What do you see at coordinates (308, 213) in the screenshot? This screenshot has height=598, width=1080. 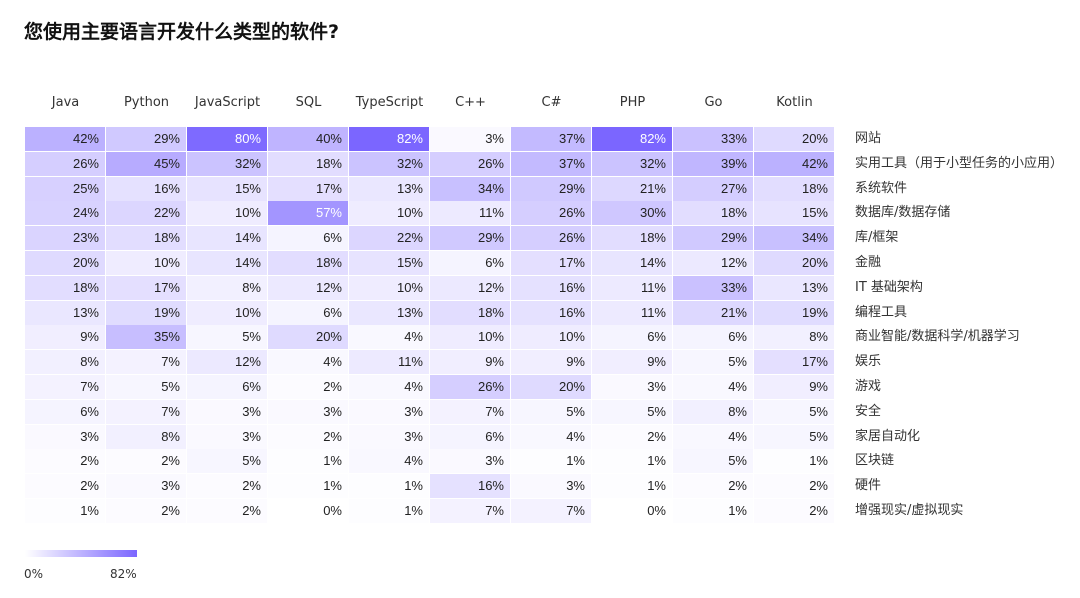 I see `heatmap-cell: 57%` at bounding box center [308, 213].